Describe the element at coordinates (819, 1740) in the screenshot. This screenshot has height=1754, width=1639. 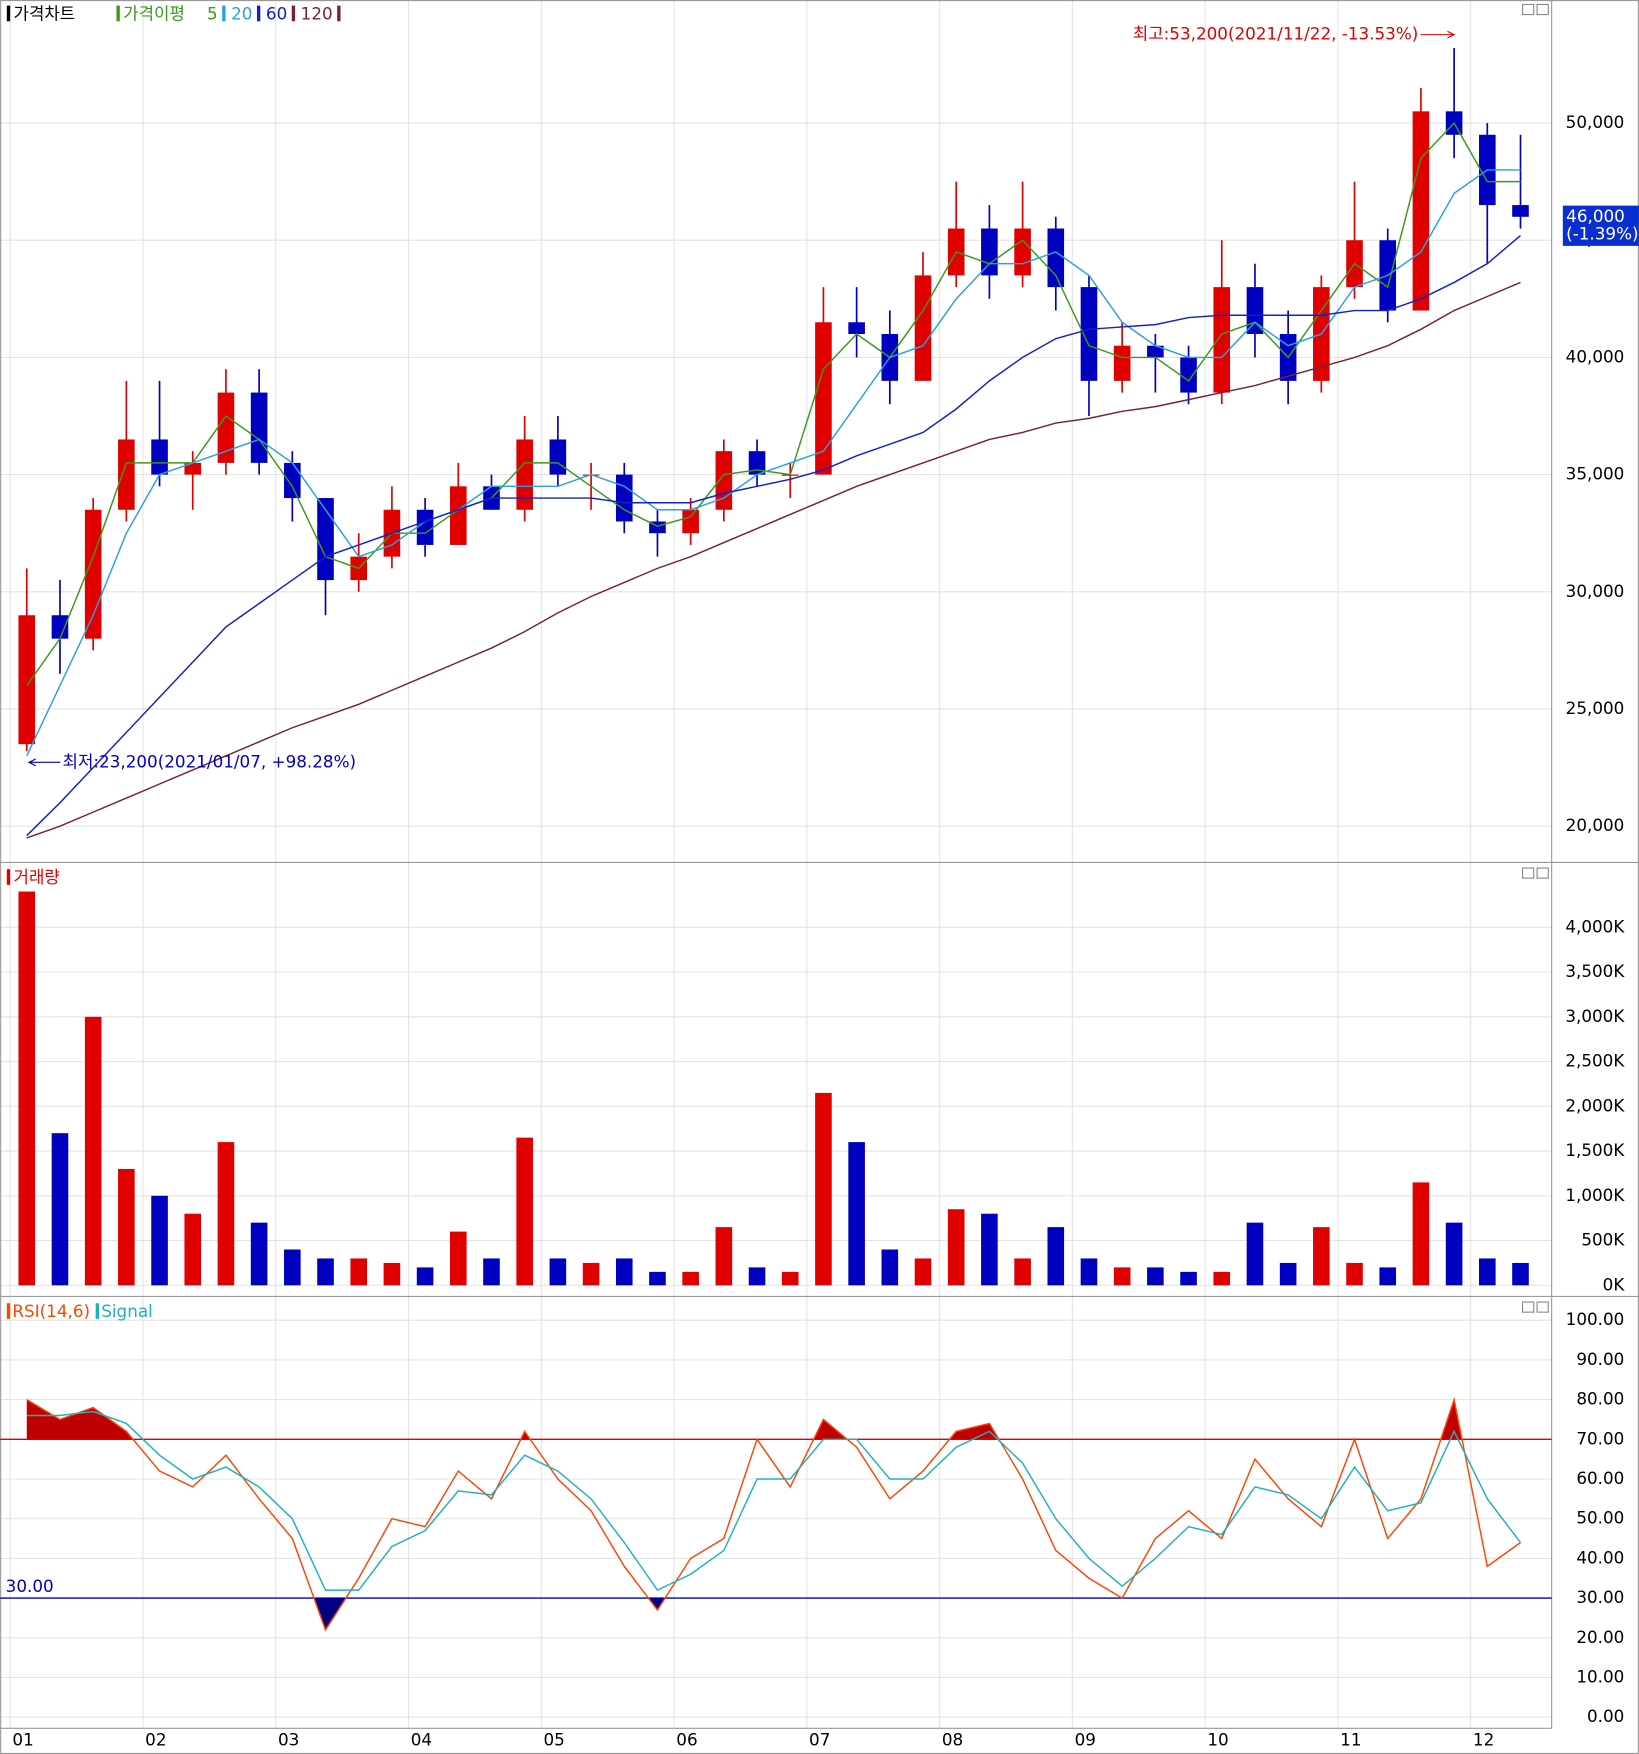
I see `x-tick-label: 07` at that location.